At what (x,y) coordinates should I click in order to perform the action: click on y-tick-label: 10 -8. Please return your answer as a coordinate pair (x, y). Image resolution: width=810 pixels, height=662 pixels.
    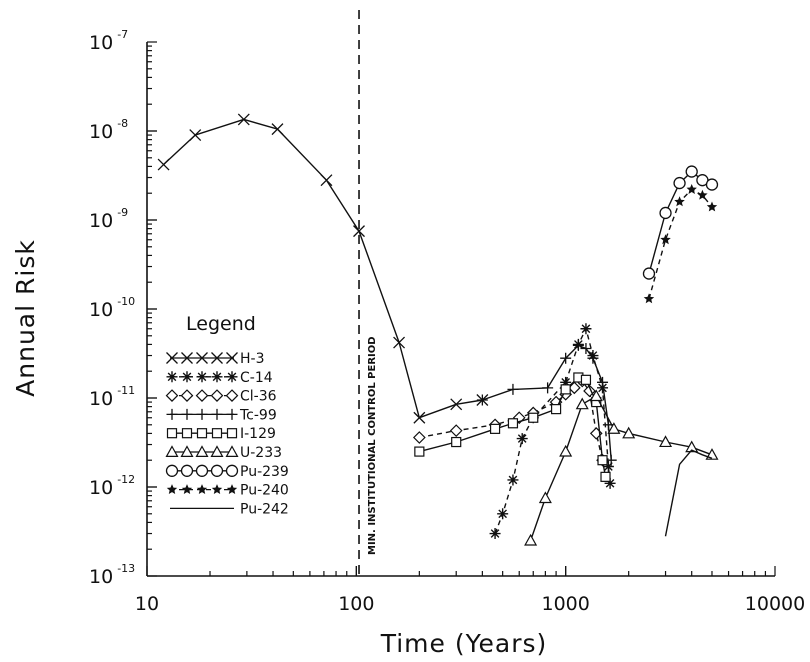
    Looking at the image, I should click on (108, 130).